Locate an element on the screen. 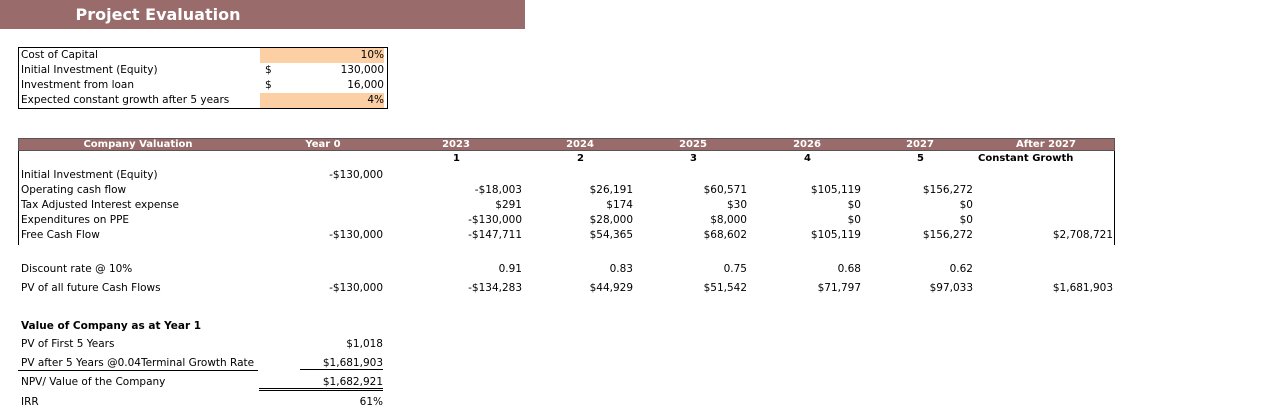  cell-value: $291 is located at coordinates (508, 205).